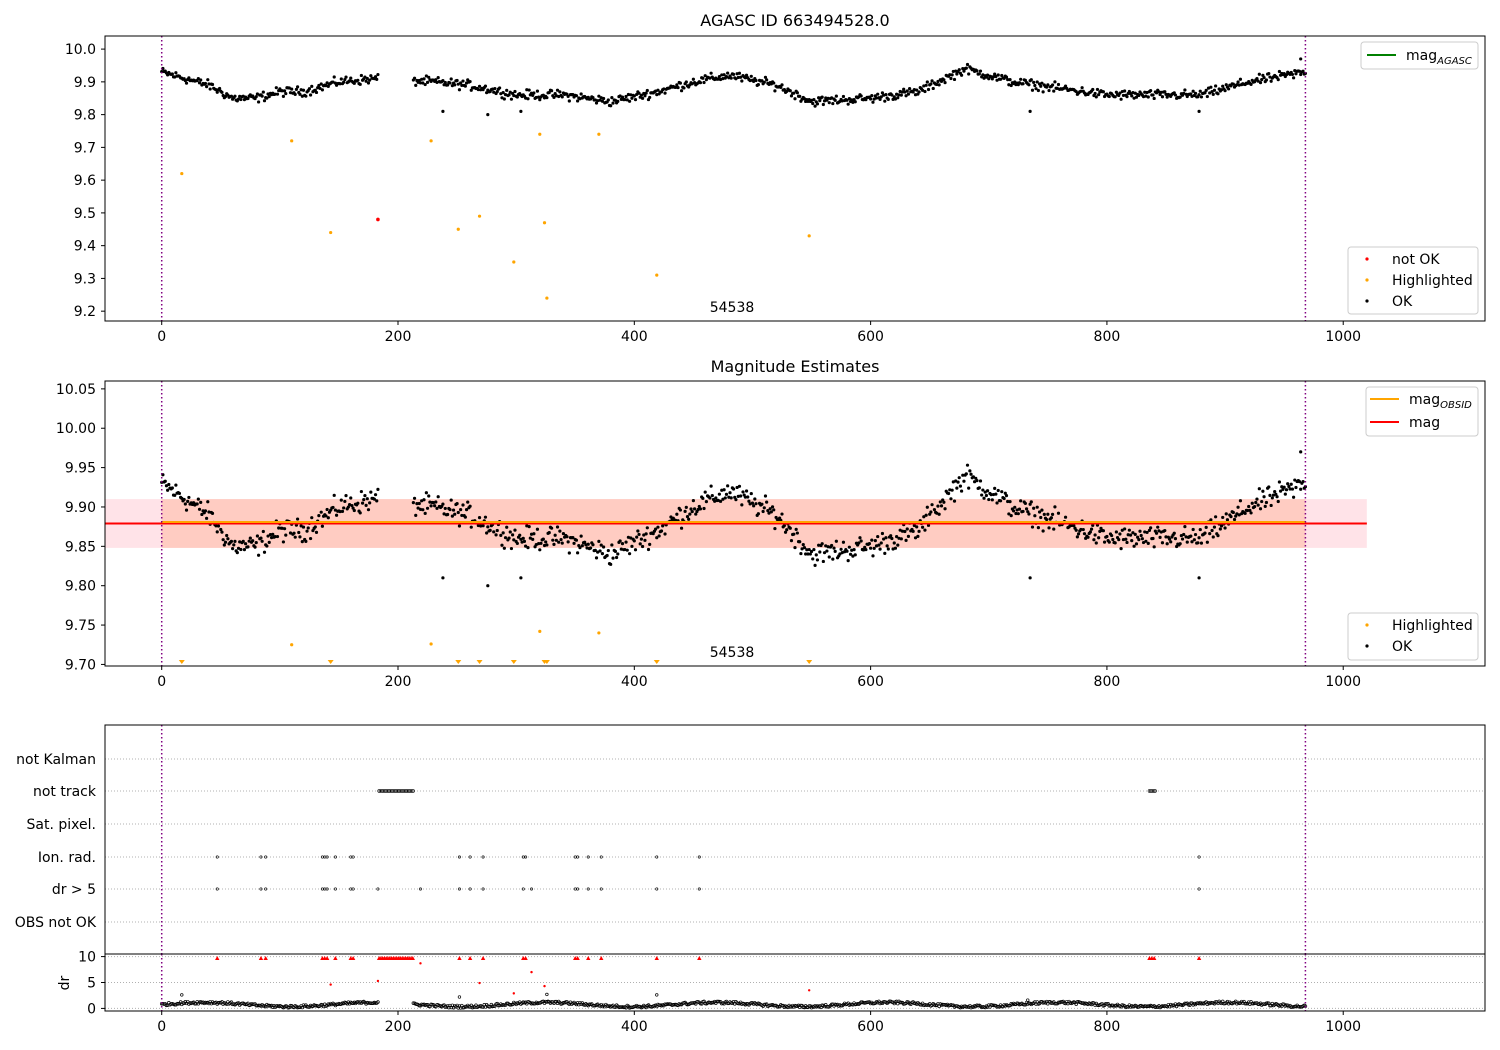 The height and width of the screenshot is (1050, 1500). Describe the element at coordinates (795, 982) in the screenshot. I see `dr-panel-frame` at that location.